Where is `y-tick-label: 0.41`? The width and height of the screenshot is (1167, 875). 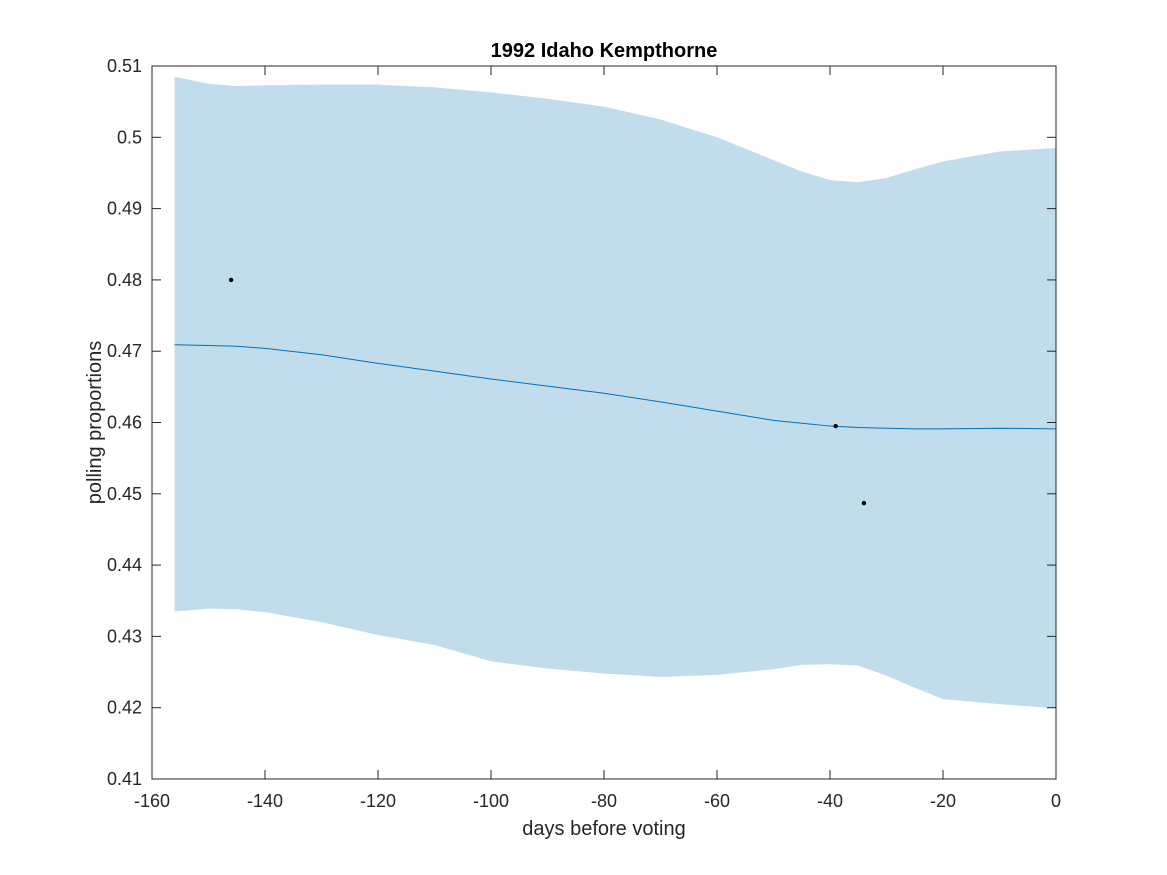
y-tick-label: 0.41 is located at coordinates (124, 779).